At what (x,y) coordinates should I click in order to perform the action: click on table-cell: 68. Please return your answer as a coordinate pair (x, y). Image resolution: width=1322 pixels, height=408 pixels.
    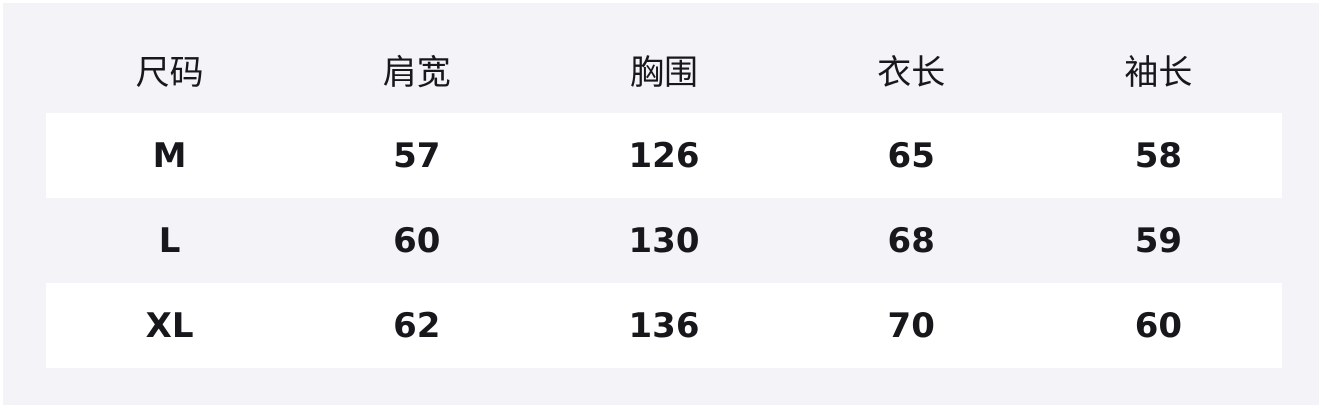
    Looking at the image, I should click on (911, 240).